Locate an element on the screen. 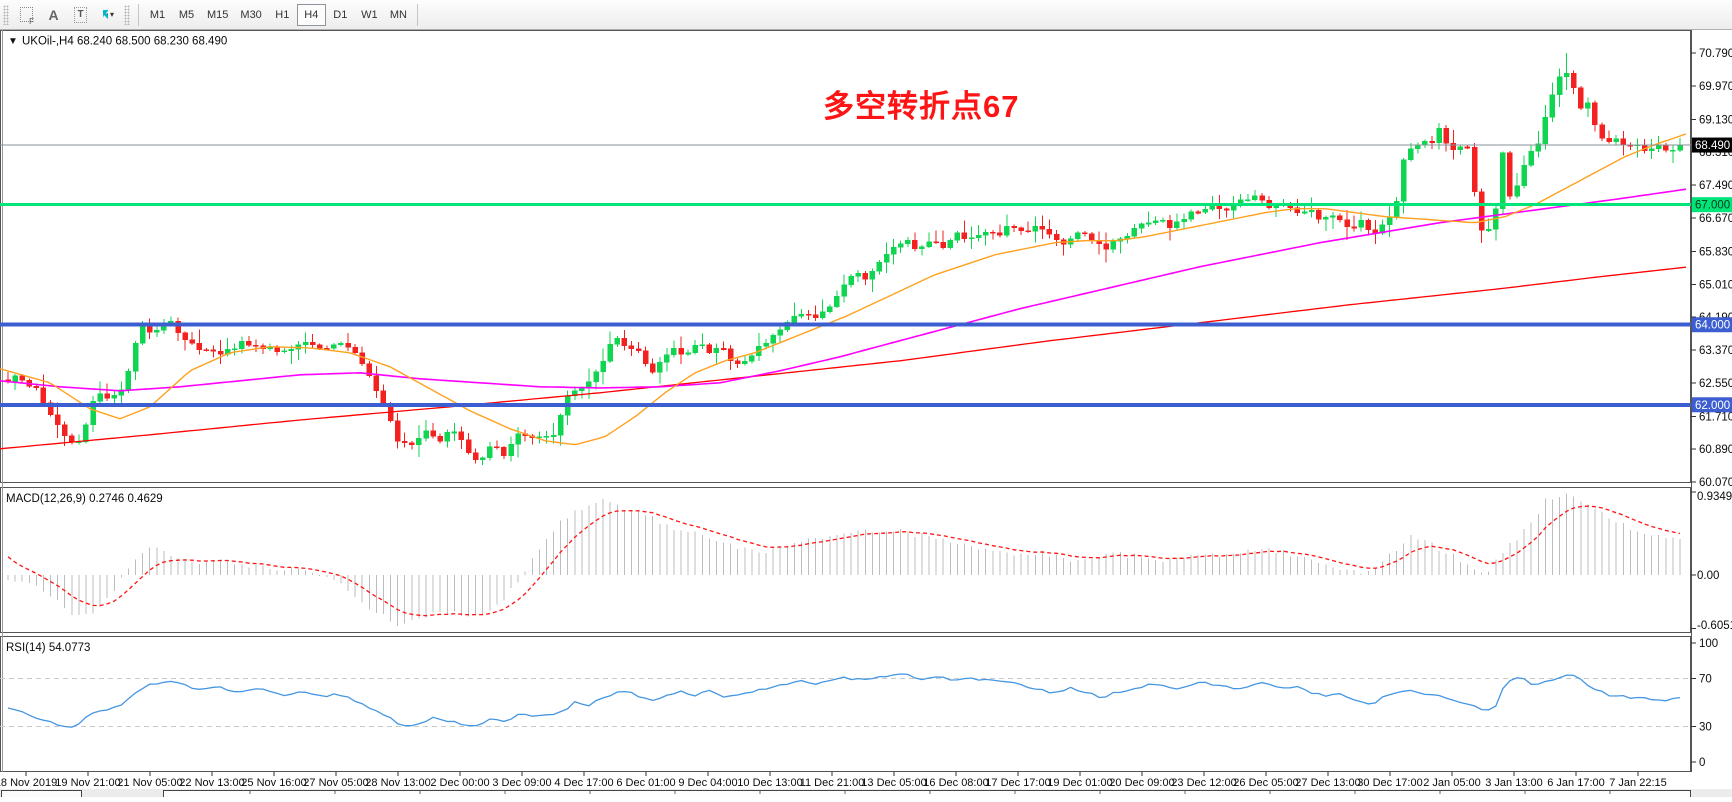 The width and height of the screenshot is (1732, 802). tool-font-button: A is located at coordinates (53, 15).